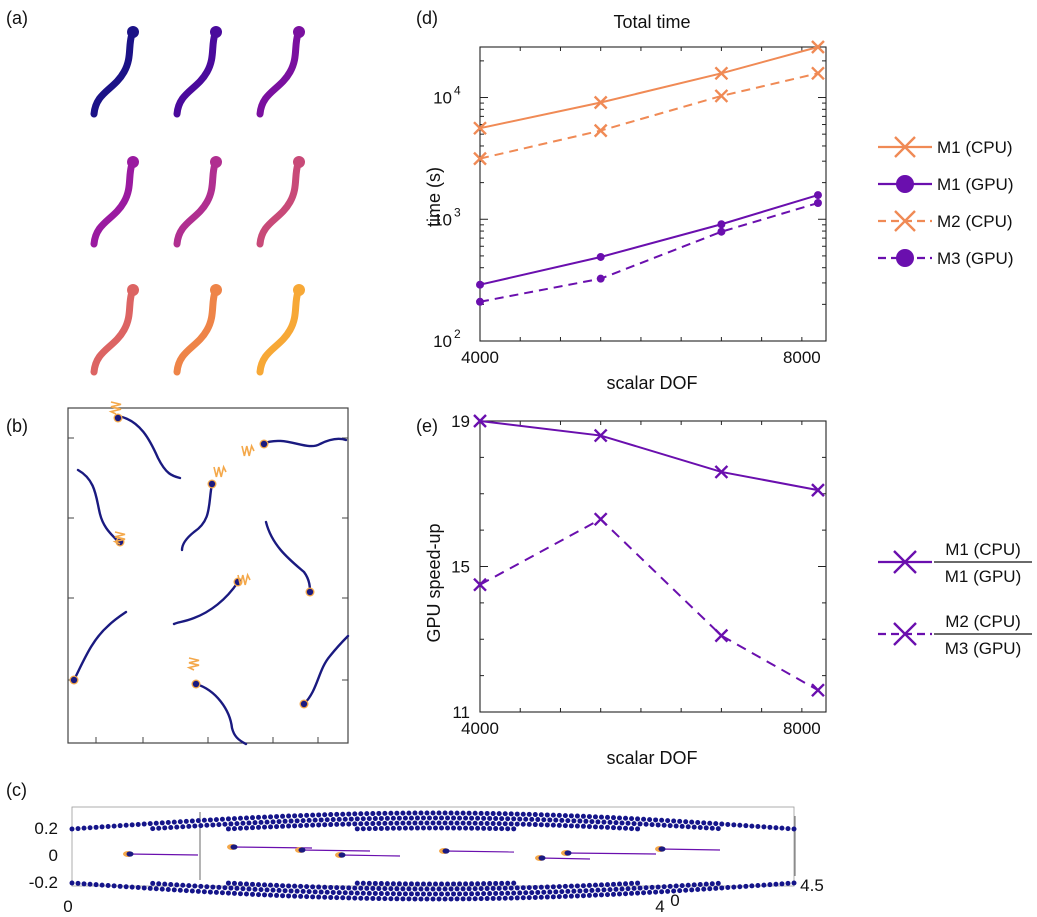 This screenshot has width=1037, height=917. What do you see at coordinates (208, 573) in the screenshot?
I see `swimmer-box-panel` at bounding box center [208, 573].